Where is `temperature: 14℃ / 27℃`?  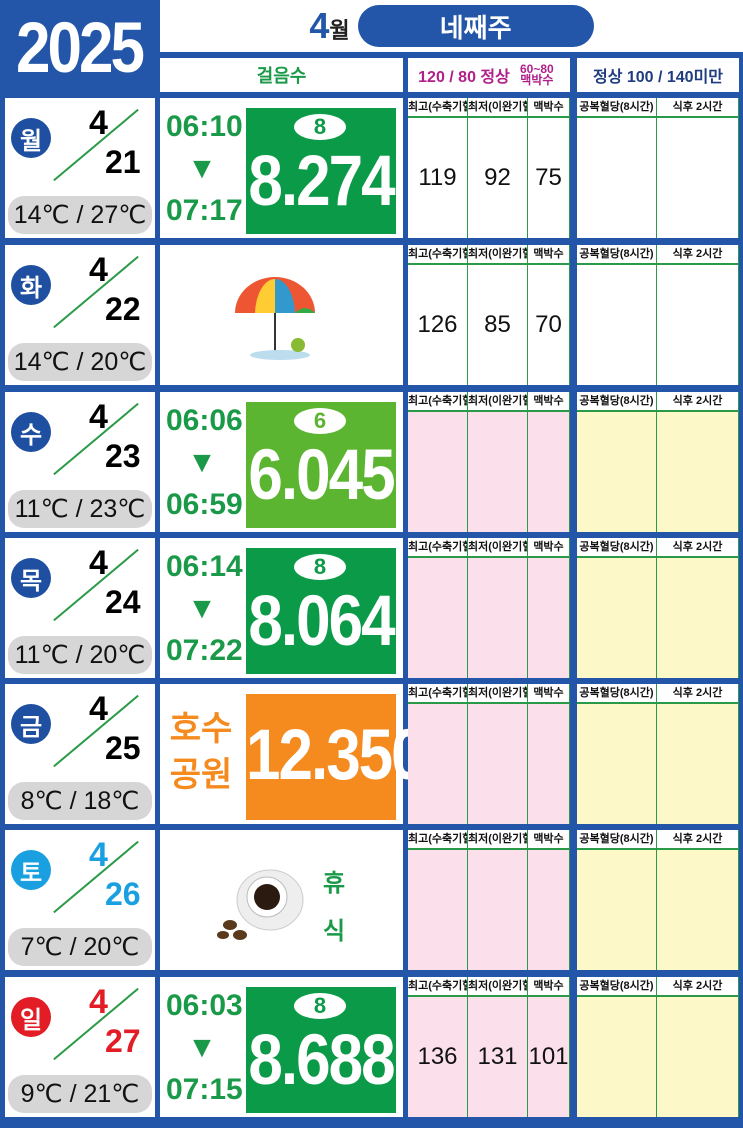 temperature: 14℃ / 27℃ is located at coordinates (80, 215).